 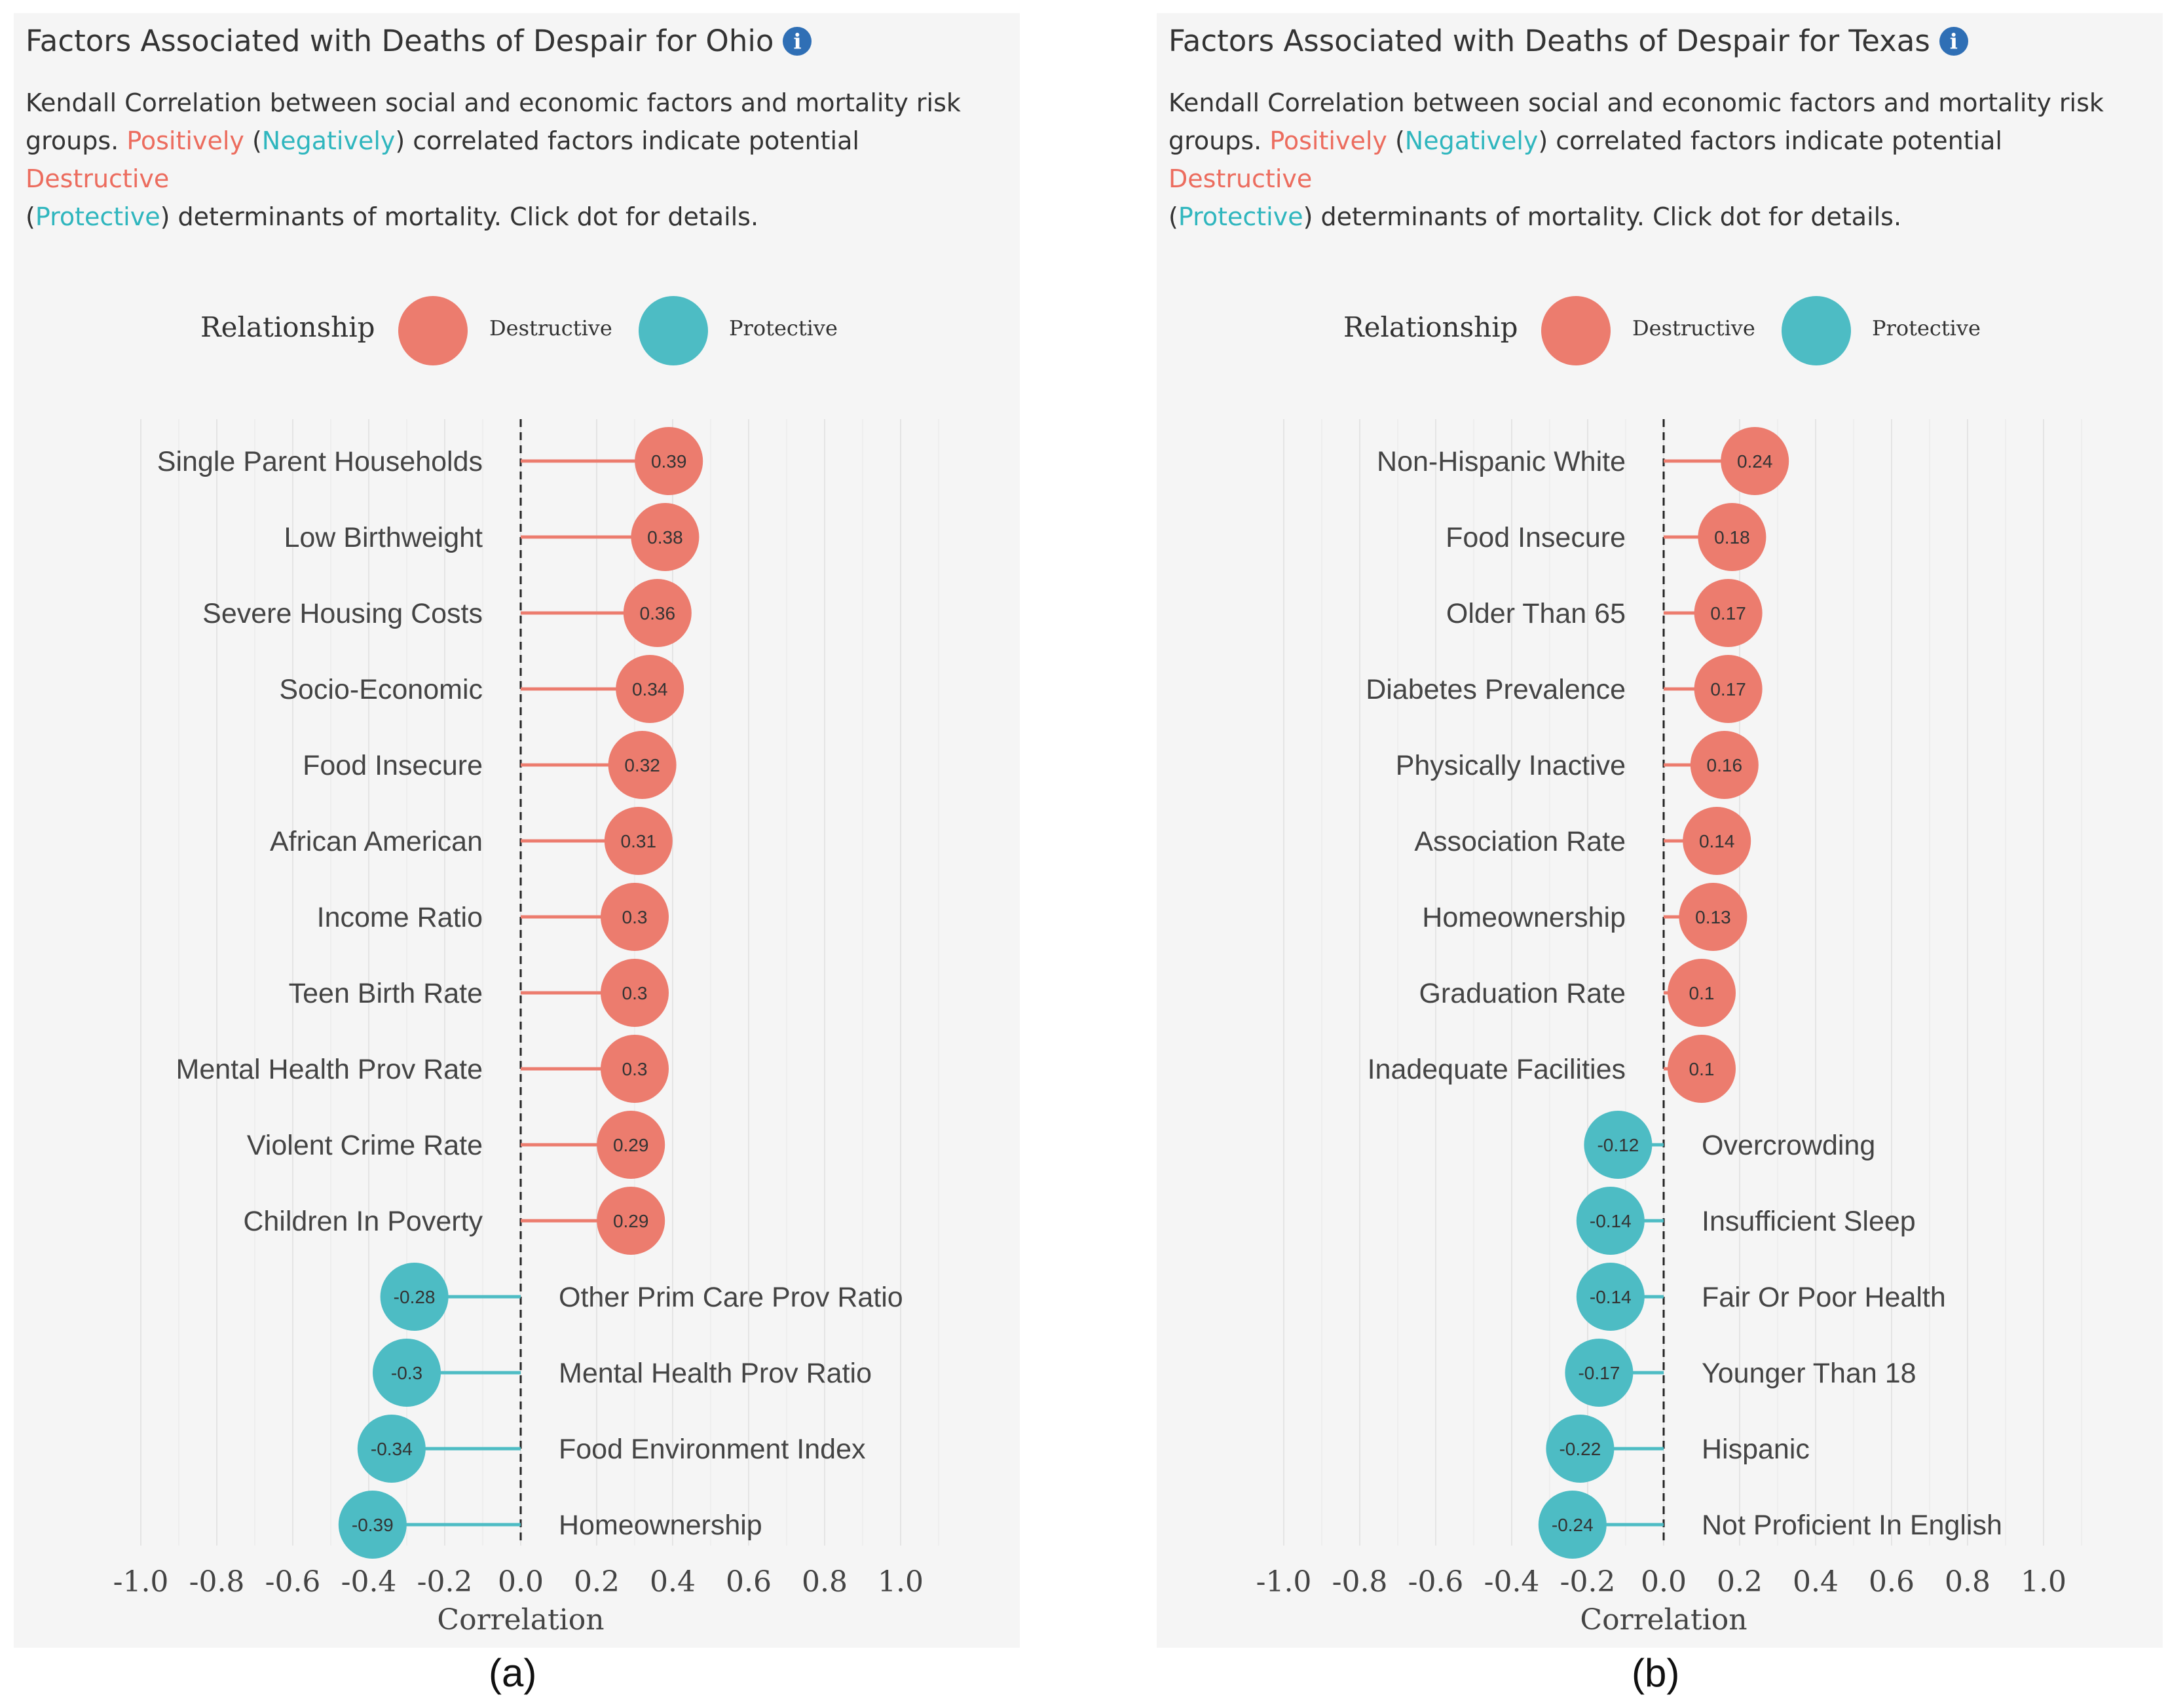 I want to click on category-label: Physically Inactive, so click(x=1511, y=765).